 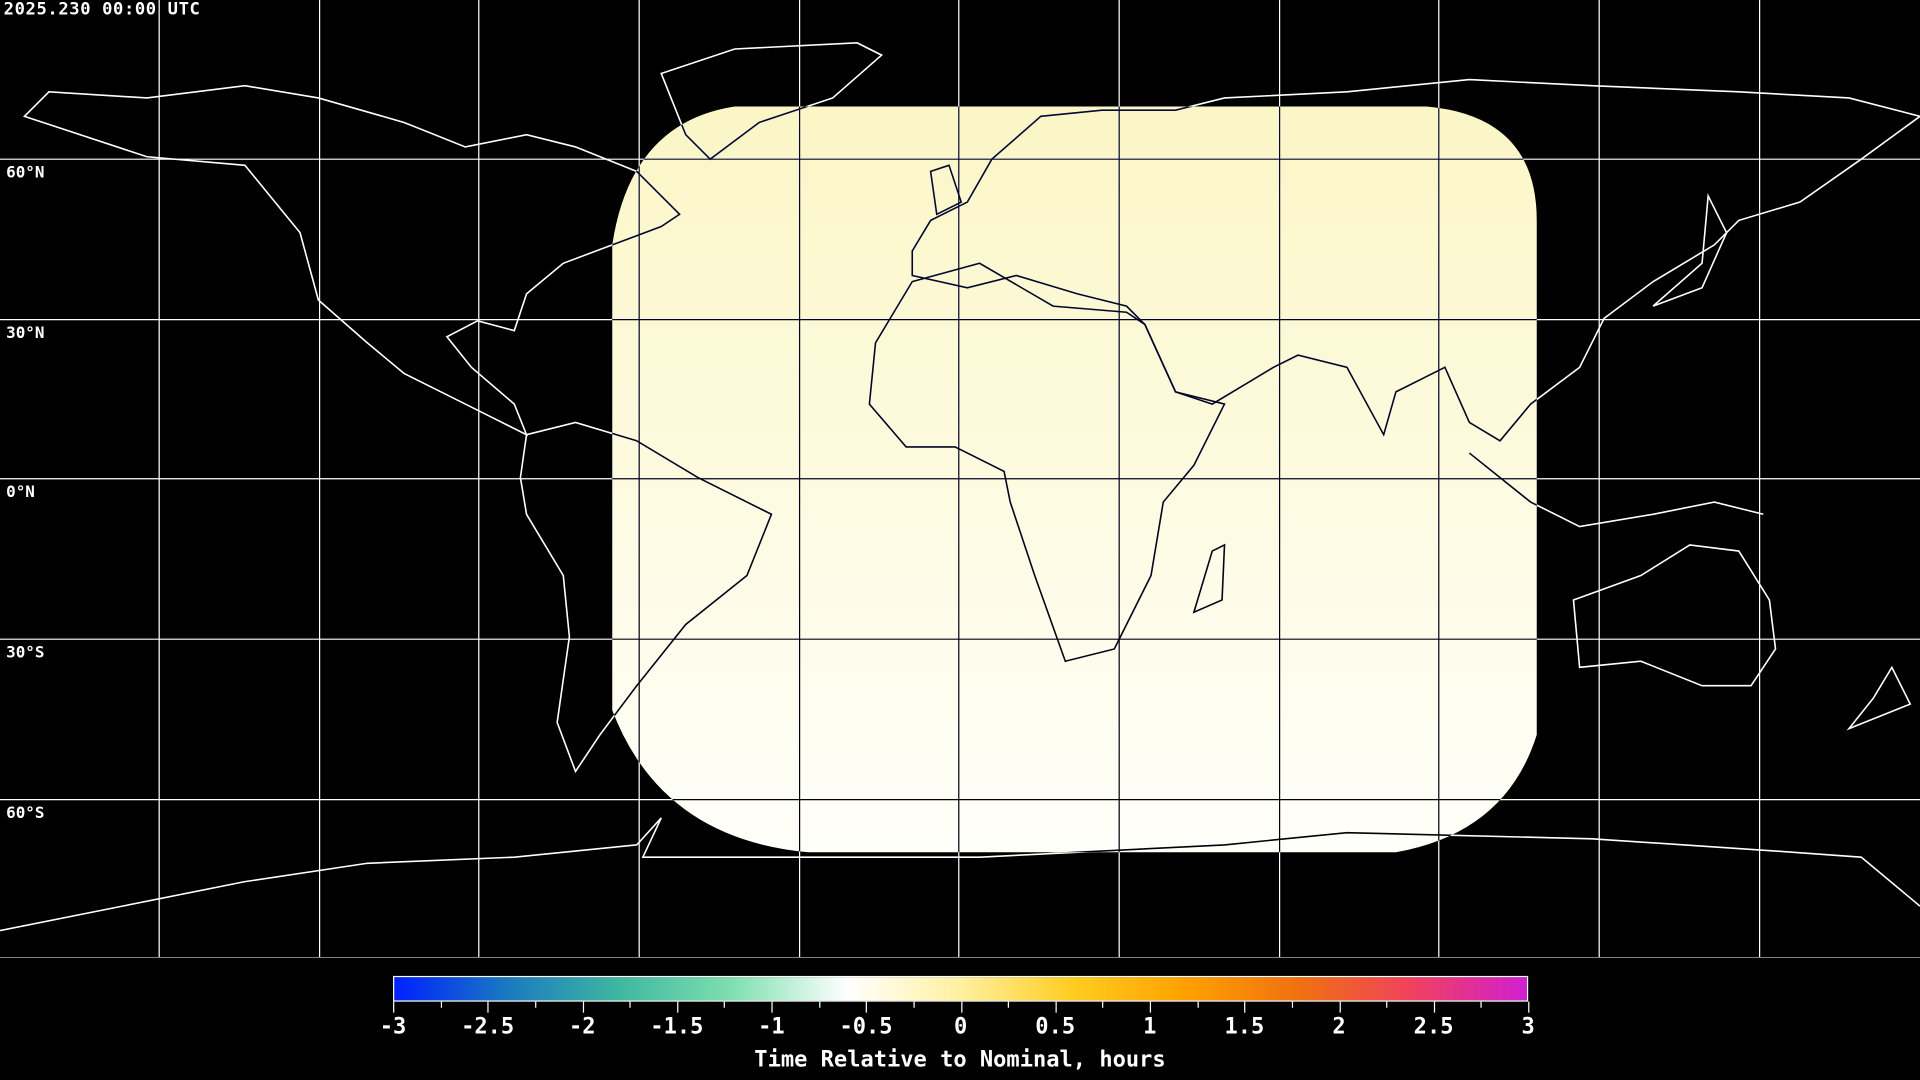 What do you see at coordinates (25, 653) in the screenshot?
I see `lat-label-30s: 30°S` at bounding box center [25, 653].